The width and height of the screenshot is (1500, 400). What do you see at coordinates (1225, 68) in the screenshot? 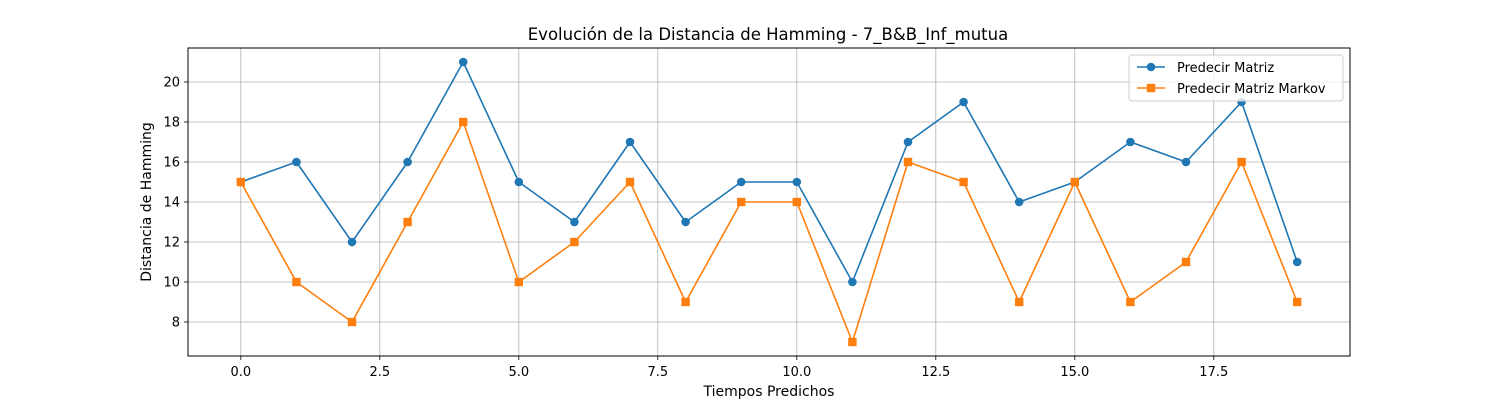
I see `legend-label-predecir-matriz: Predecir Matriz` at bounding box center [1225, 68].